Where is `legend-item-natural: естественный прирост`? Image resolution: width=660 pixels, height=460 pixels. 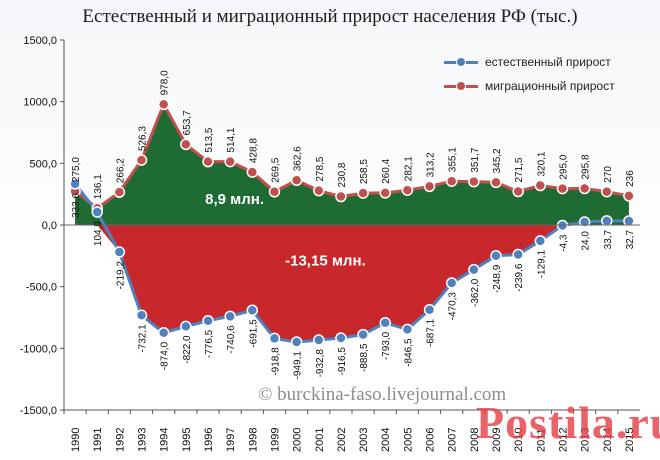 legend-item-natural: естественный прирост is located at coordinates (529, 62).